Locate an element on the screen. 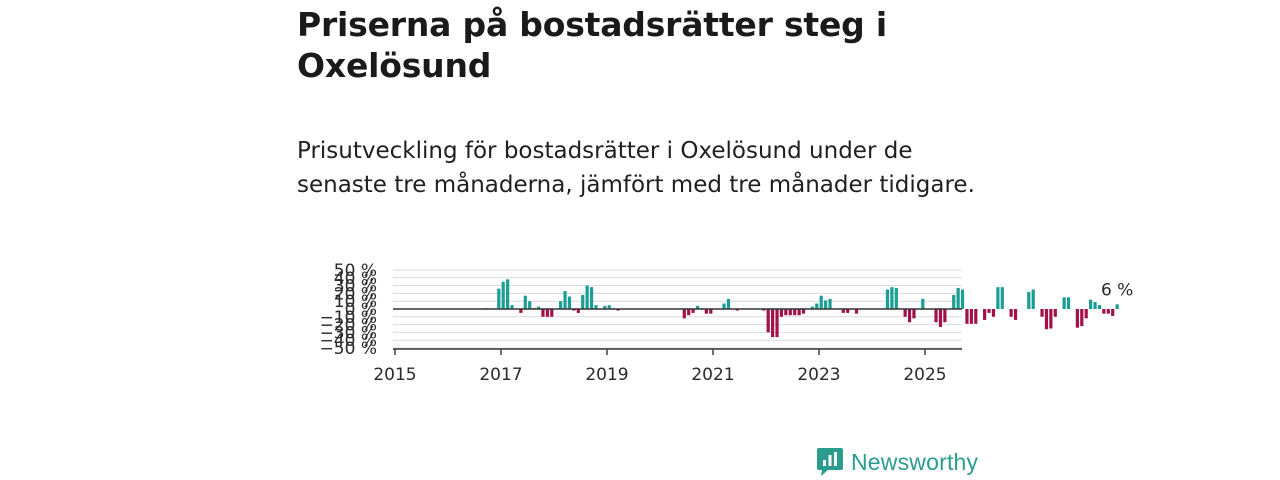  y-tick-label: −20 % is located at coordinates (348, 326).